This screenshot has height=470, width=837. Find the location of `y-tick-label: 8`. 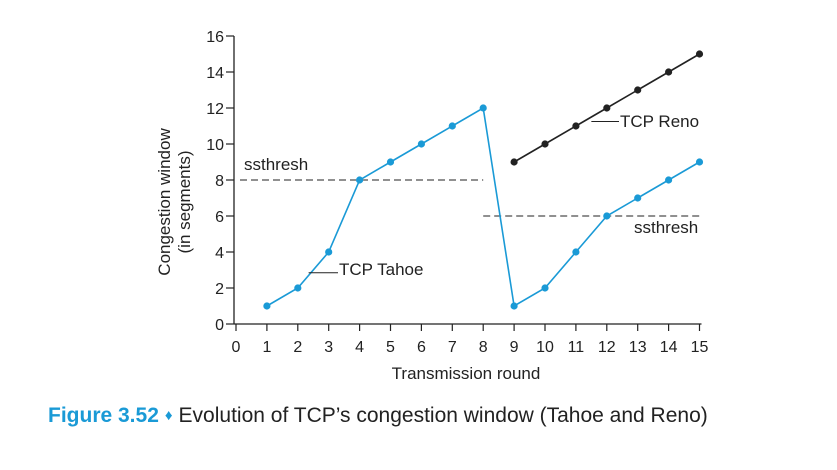

y-tick-label: 8 is located at coordinates (219, 181).